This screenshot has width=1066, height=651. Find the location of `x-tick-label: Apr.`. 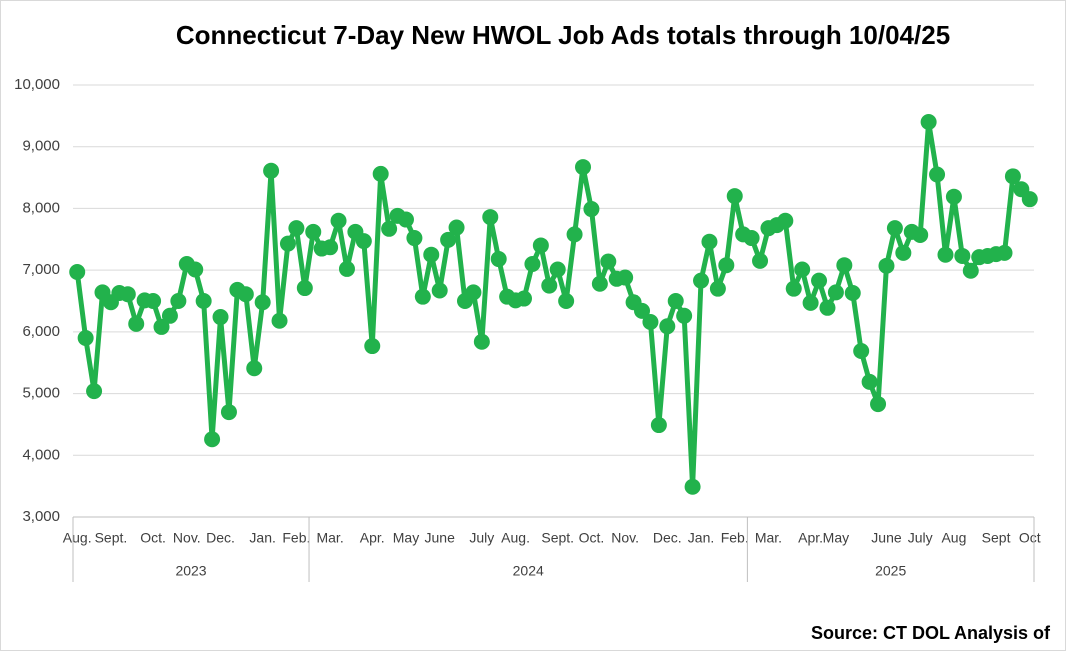

x-tick-label: Apr. is located at coordinates (372, 538).